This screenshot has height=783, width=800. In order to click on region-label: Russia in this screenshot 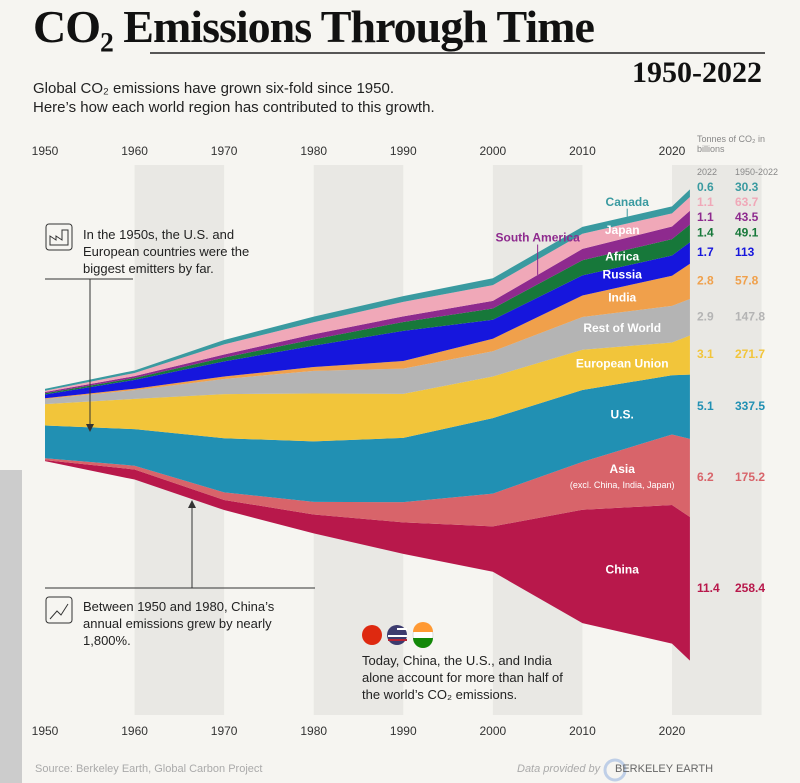, I will do `click(623, 275)`.